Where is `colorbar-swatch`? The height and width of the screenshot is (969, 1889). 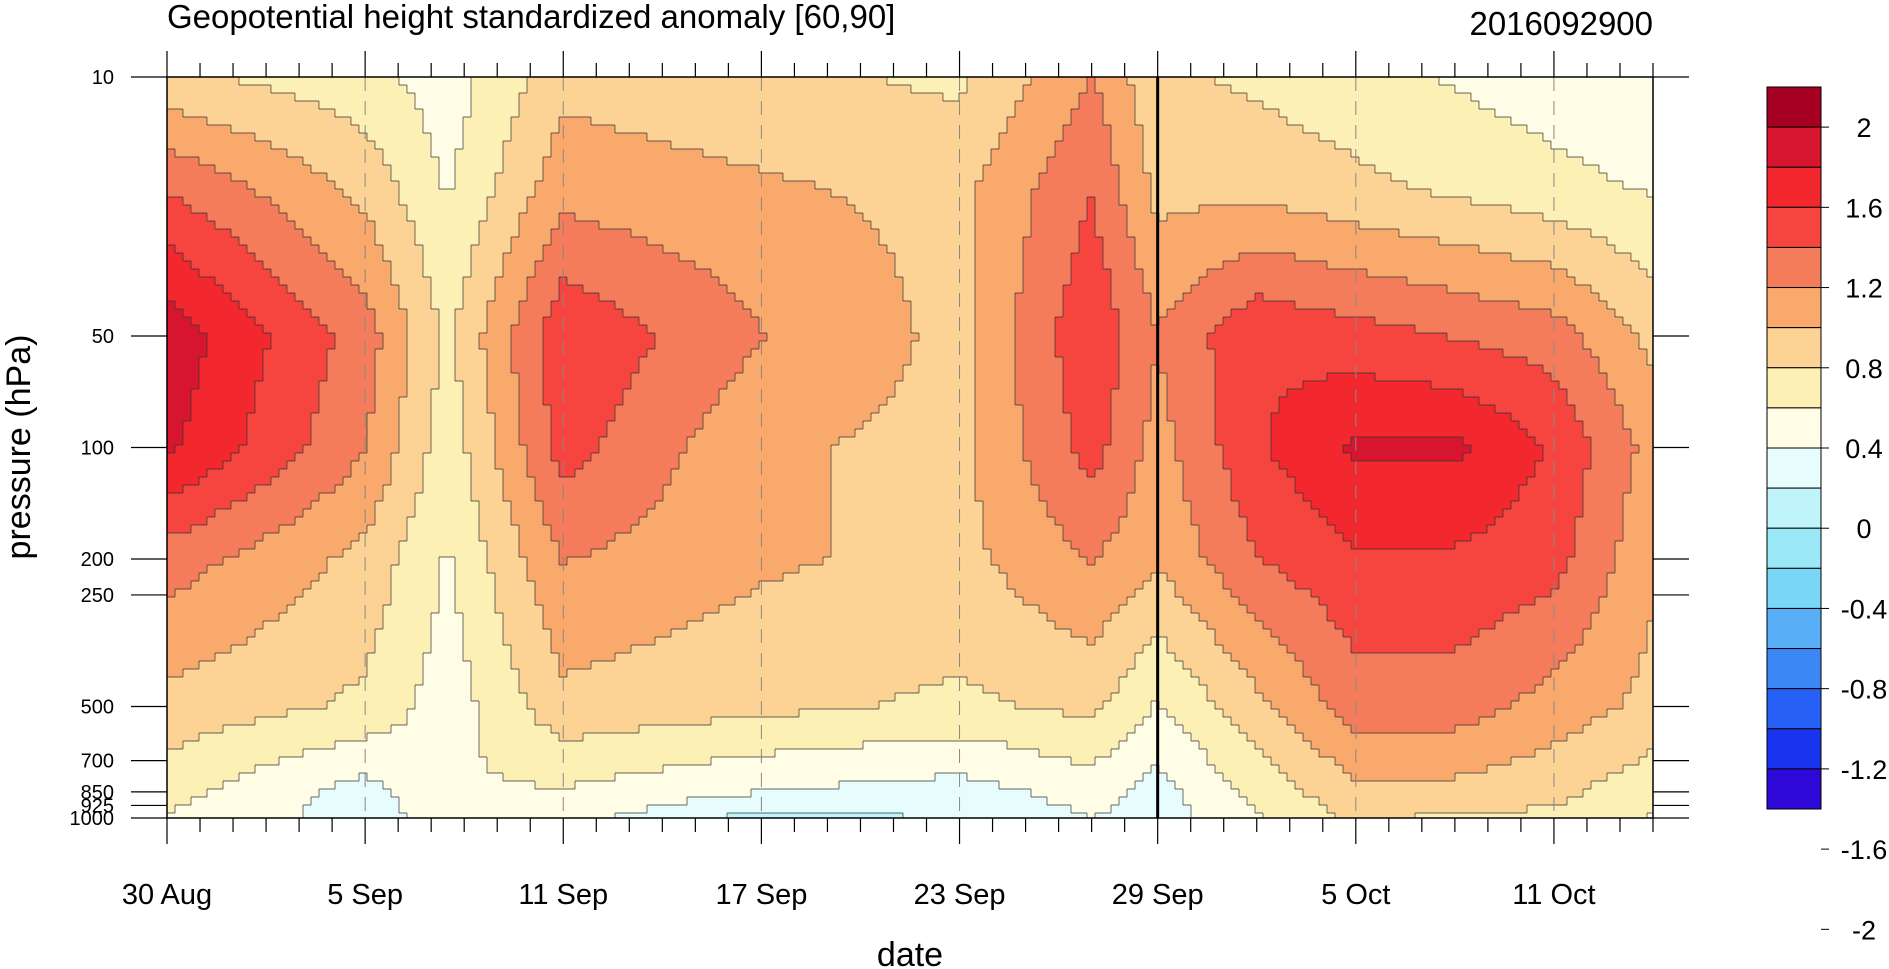
colorbar-swatch is located at coordinates (1794, 628).